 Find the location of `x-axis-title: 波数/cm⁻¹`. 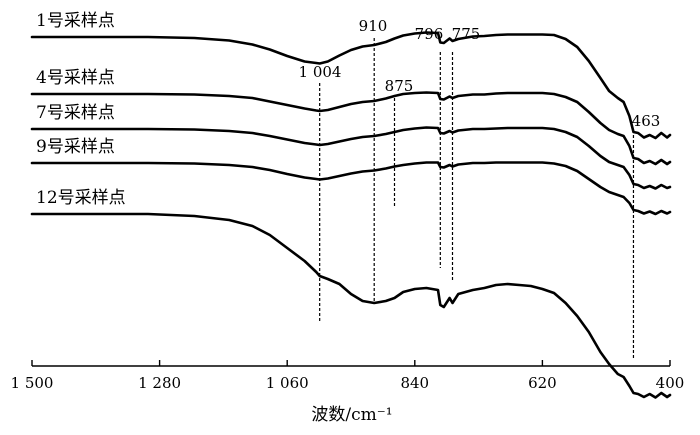

x-axis-title: 波数/cm⁻¹ is located at coordinates (351, 415).